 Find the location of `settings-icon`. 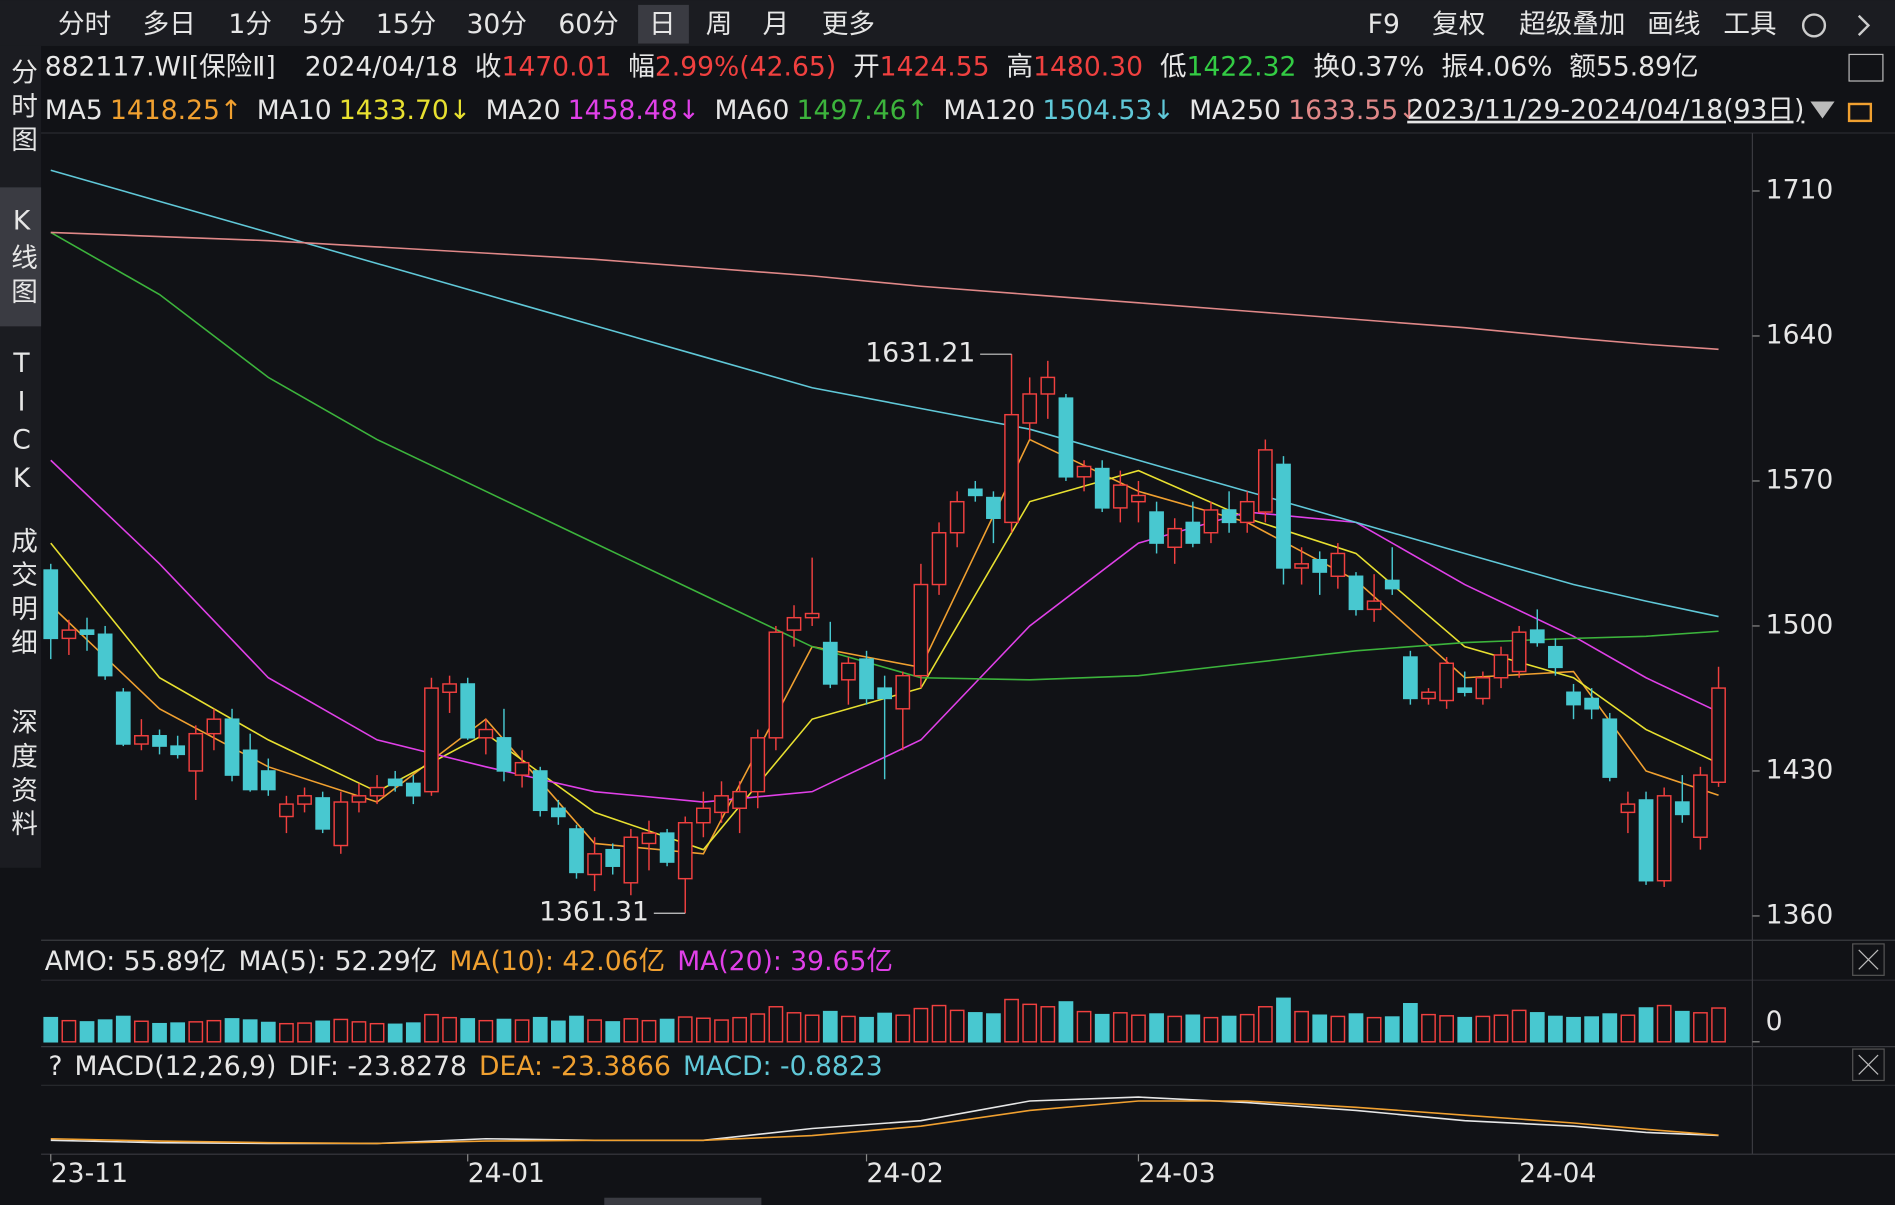

settings-icon is located at coordinates (1814, 25).